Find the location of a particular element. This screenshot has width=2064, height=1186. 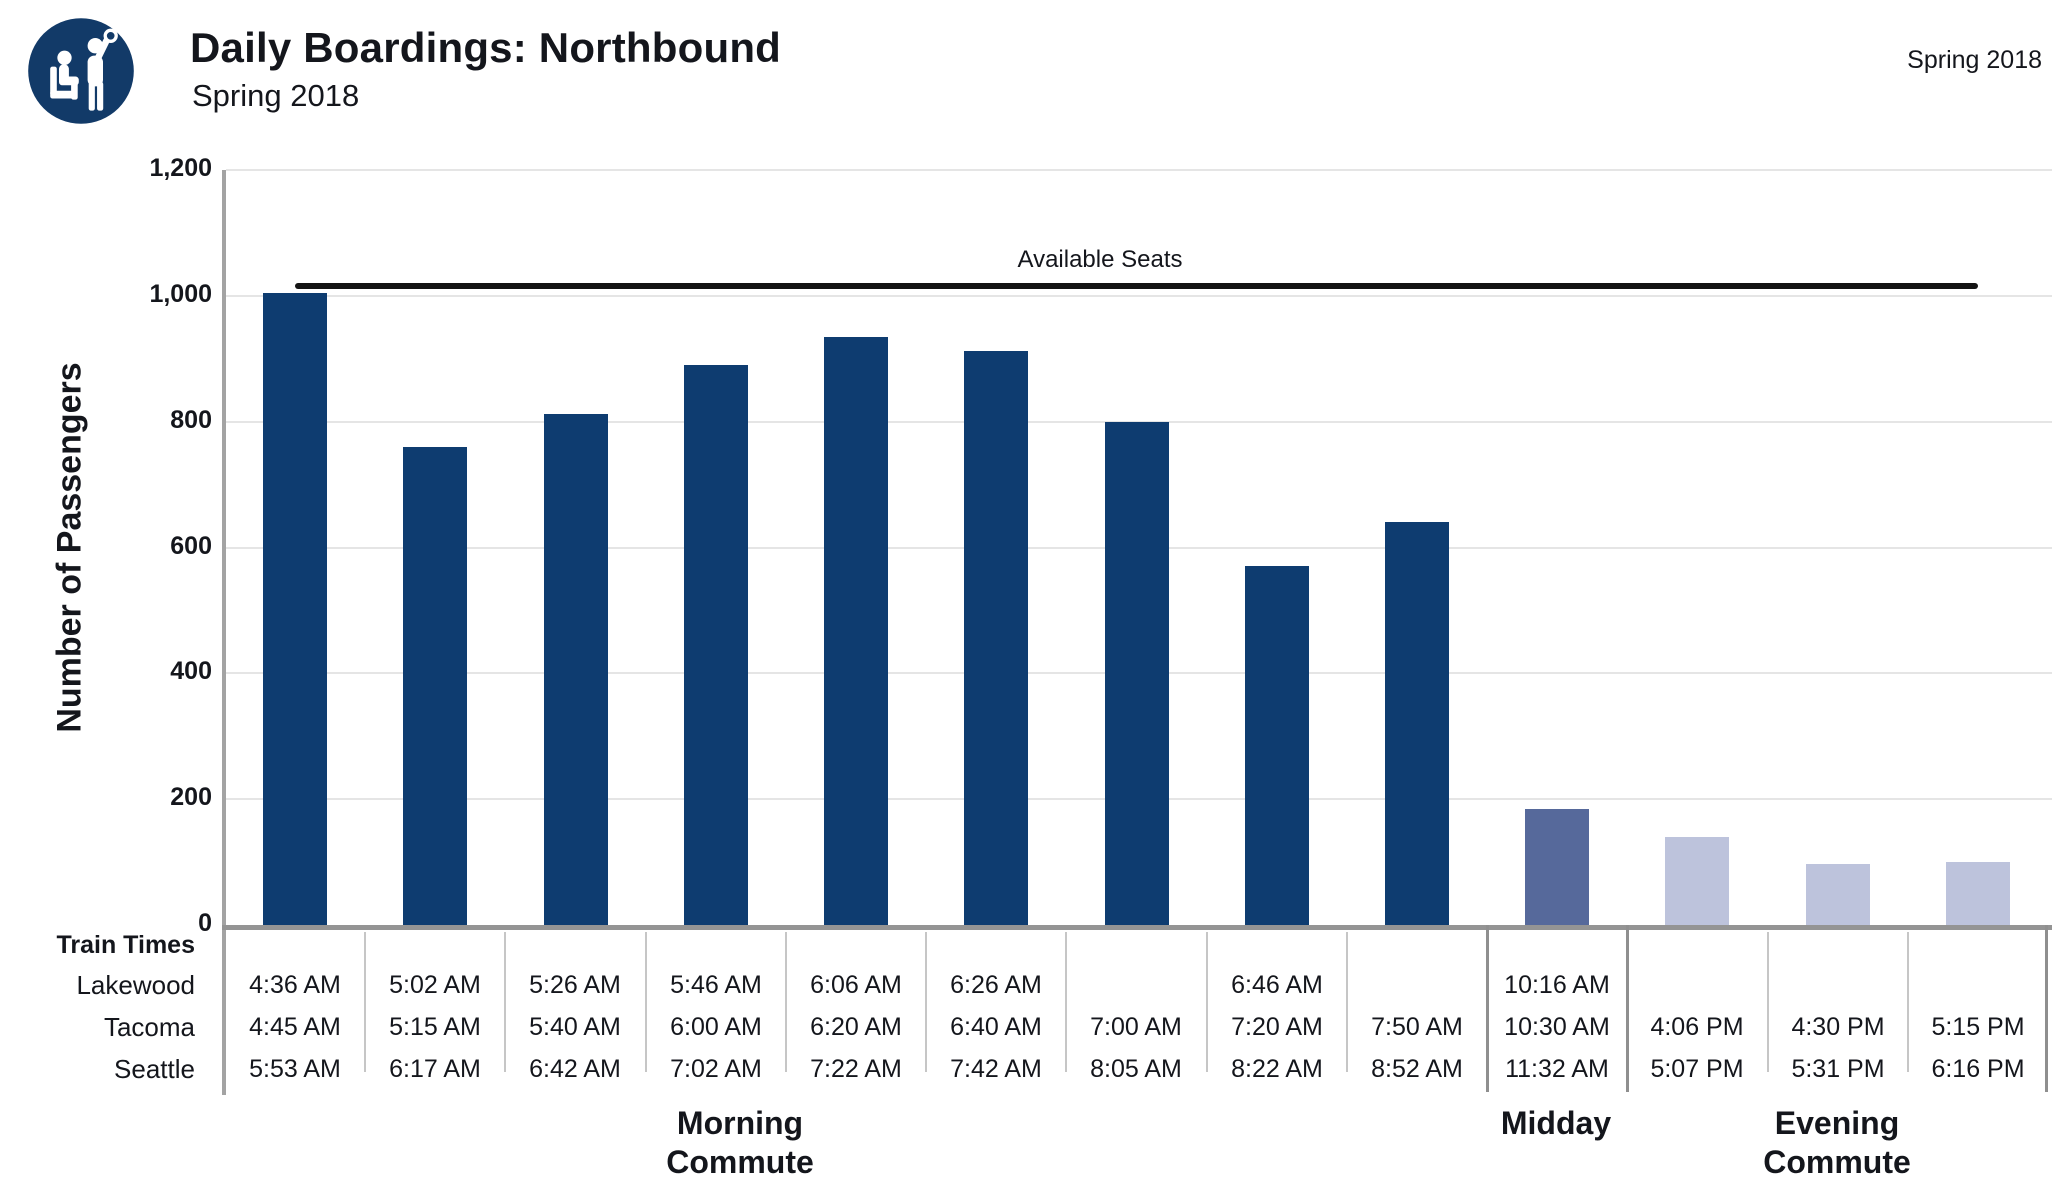

cell-seattle-12: 5:31 PM is located at coordinates (1838, 1068).